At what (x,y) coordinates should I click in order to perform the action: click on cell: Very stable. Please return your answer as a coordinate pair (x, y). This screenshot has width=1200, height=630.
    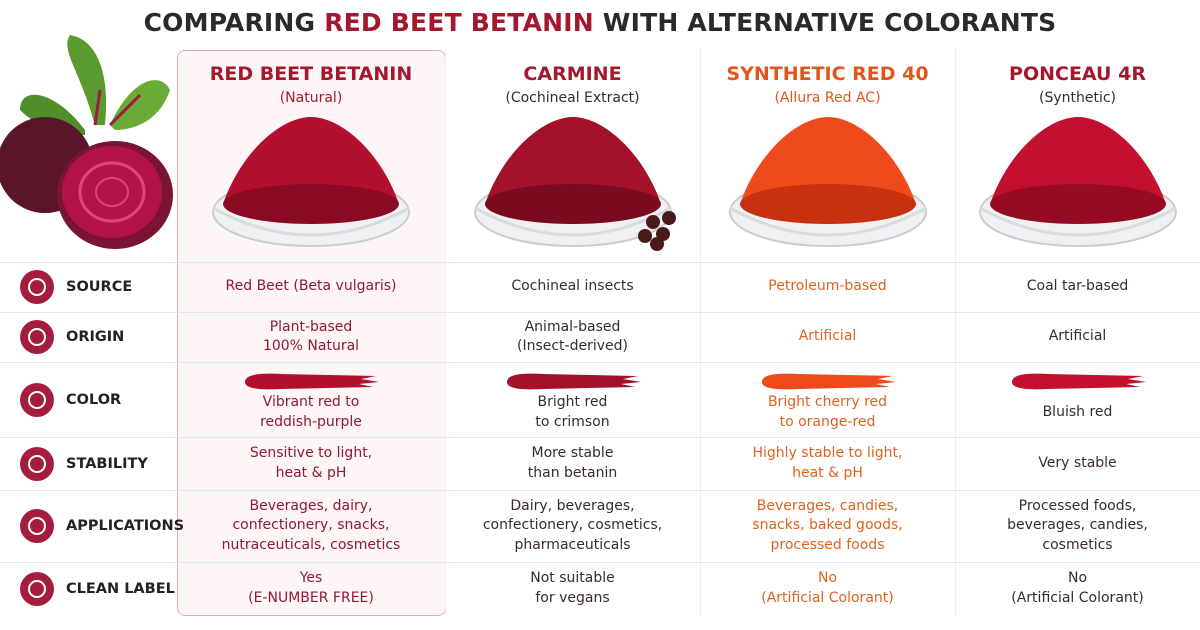
    Looking at the image, I should click on (1077, 463).